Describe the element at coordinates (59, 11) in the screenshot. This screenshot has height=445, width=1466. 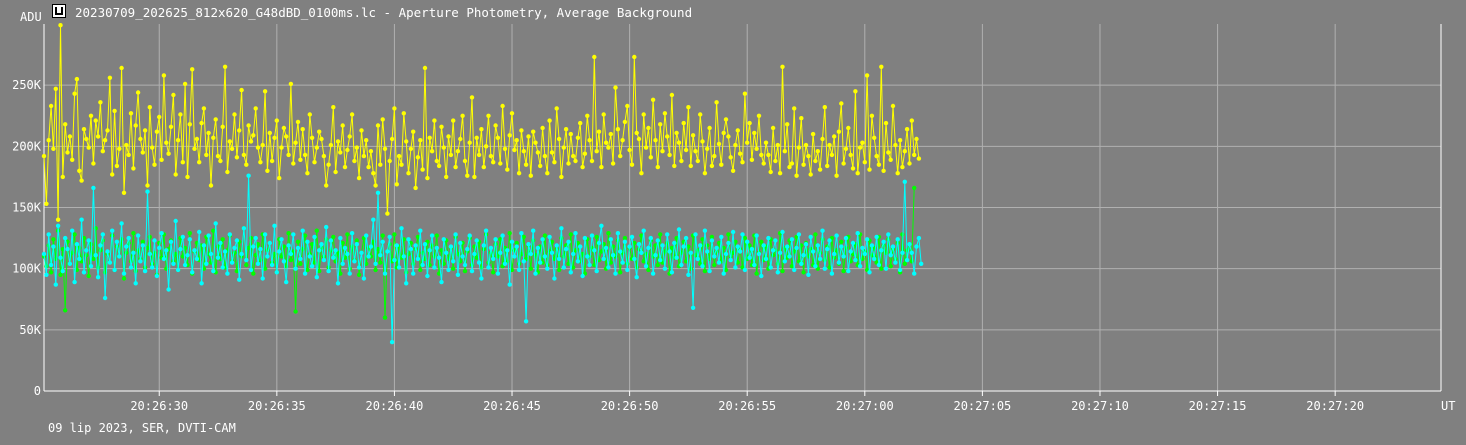
I see `app-icon` at that location.